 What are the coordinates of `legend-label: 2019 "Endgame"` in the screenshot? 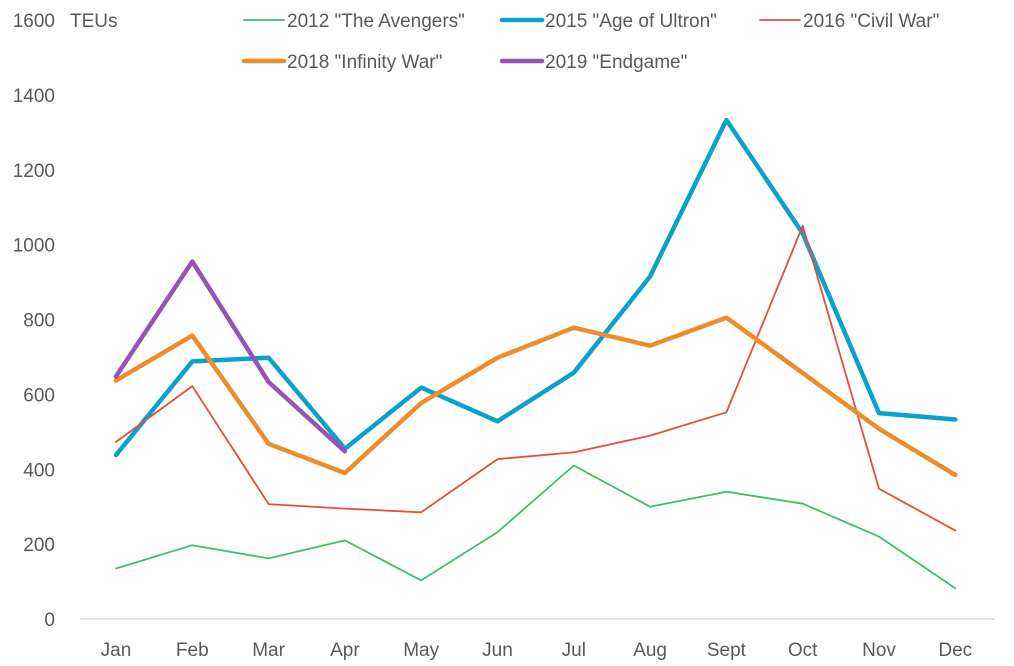 It's located at (616, 62).